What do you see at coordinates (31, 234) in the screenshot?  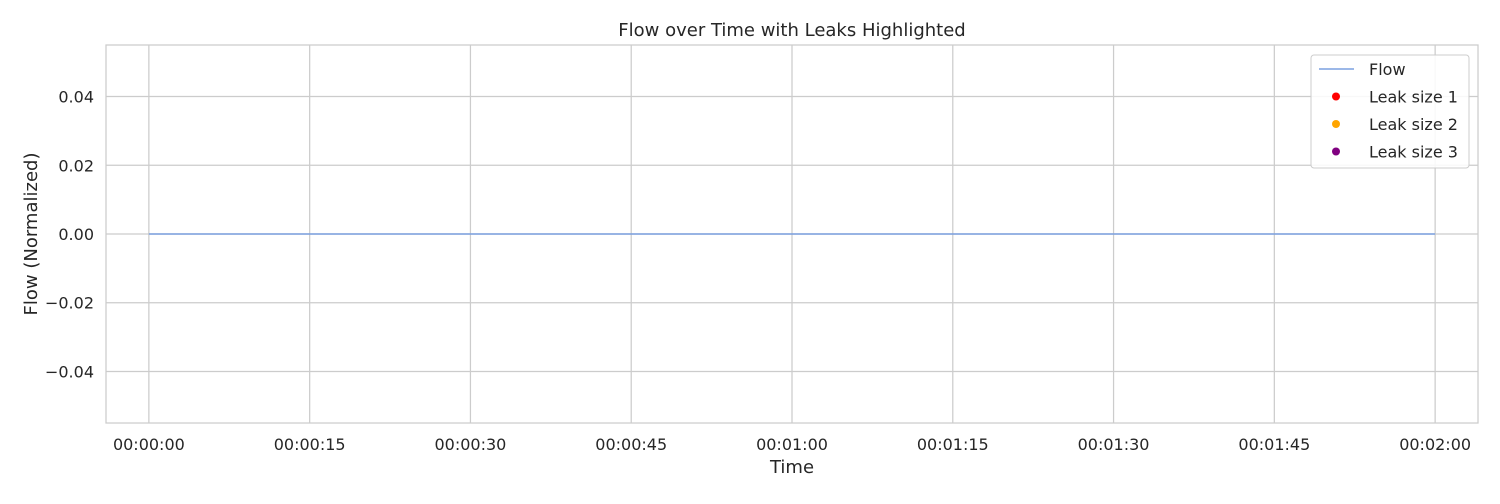 I see `y-axis-label: Flow (Normalized)` at bounding box center [31, 234].